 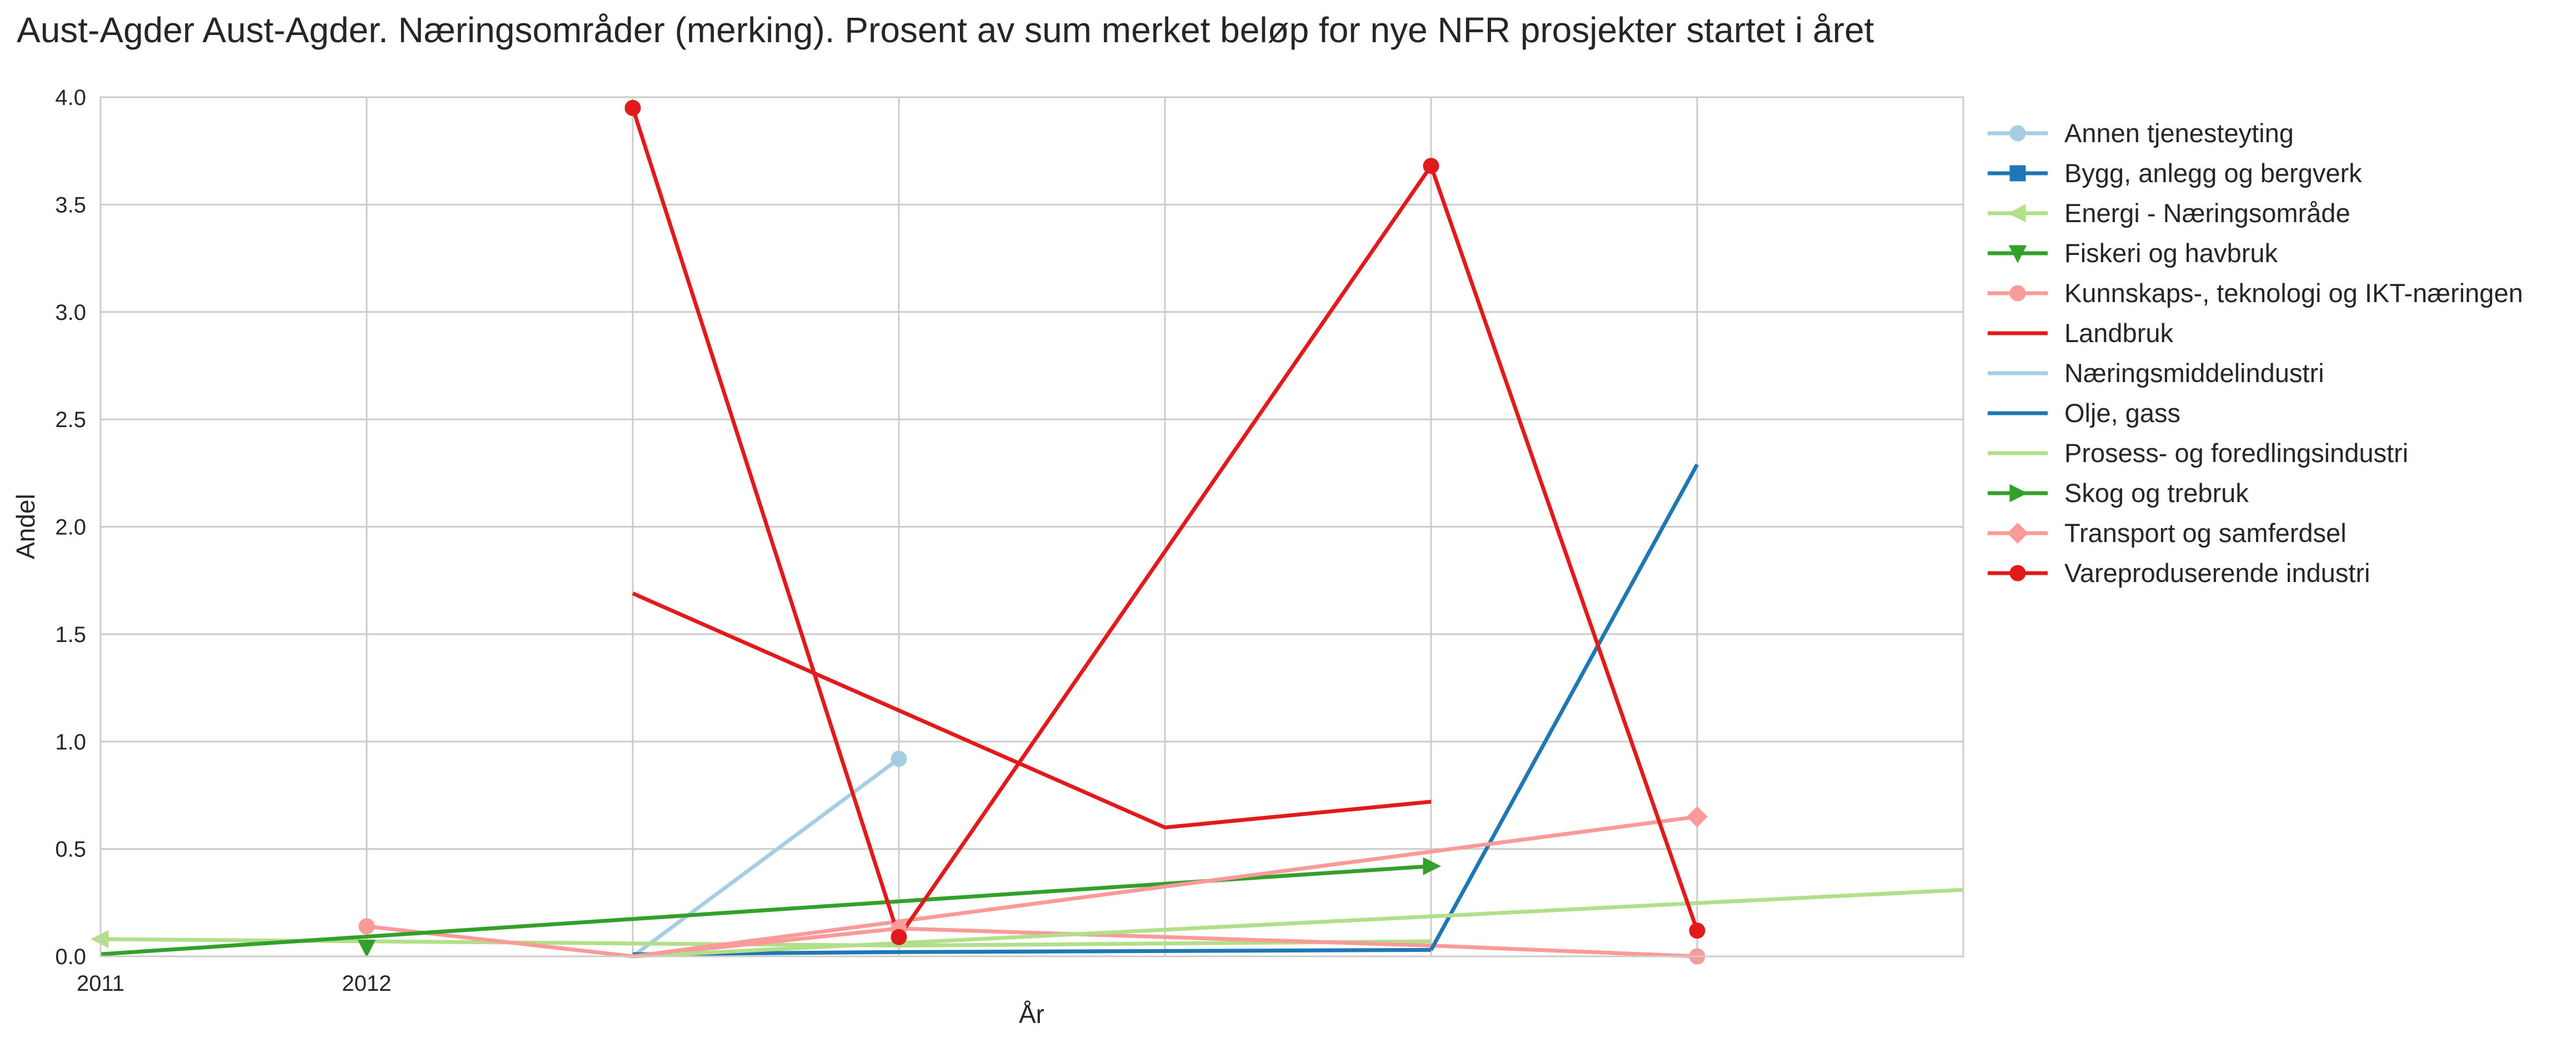 What do you see at coordinates (367, 983) in the screenshot?
I see `x-tick-label: 2012` at bounding box center [367, 983].